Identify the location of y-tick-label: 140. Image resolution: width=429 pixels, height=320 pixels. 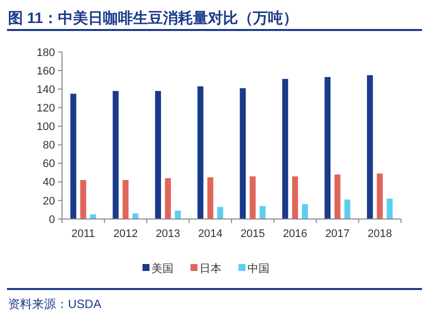
(45, 90).